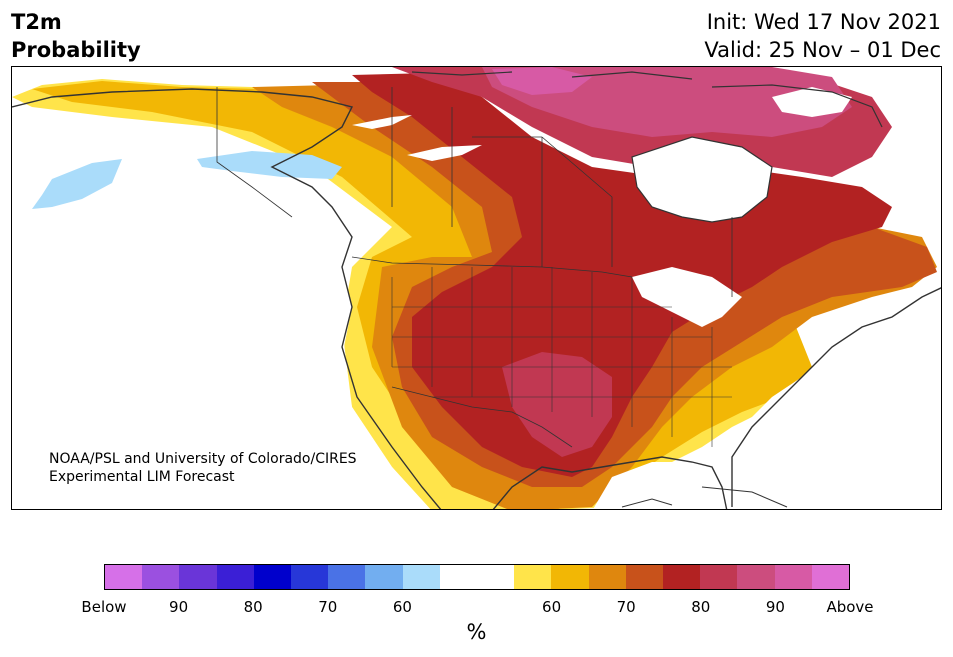  Describe the element at coordinates (812, 102) in the screenshot. I see `arctic-gap` at that location.